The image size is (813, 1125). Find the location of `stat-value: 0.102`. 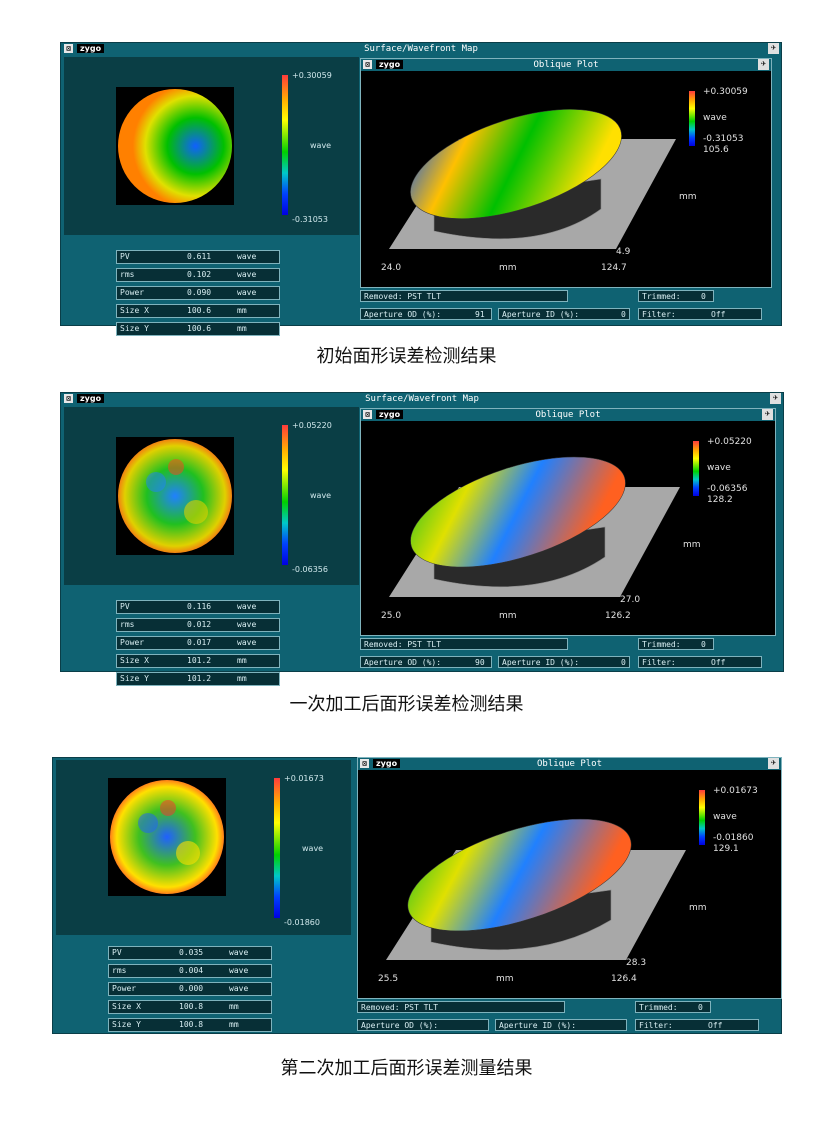

stat-value: 0.102 is located at coordinates (199, 274).